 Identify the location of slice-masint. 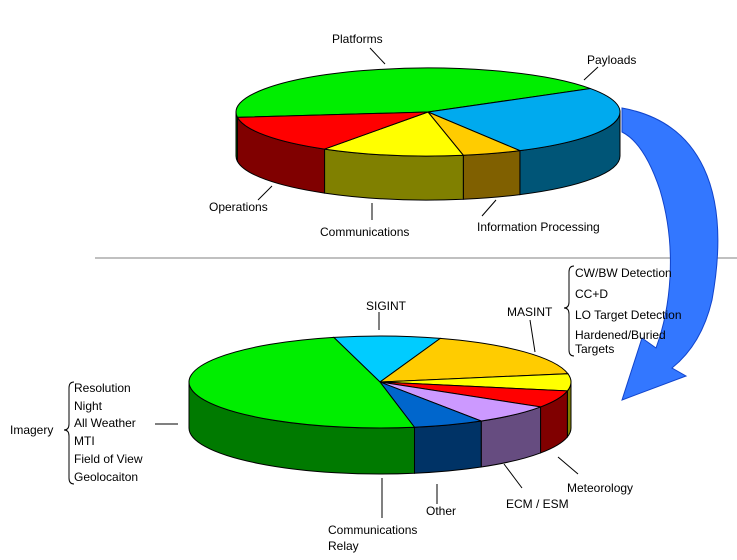
(473, 360).